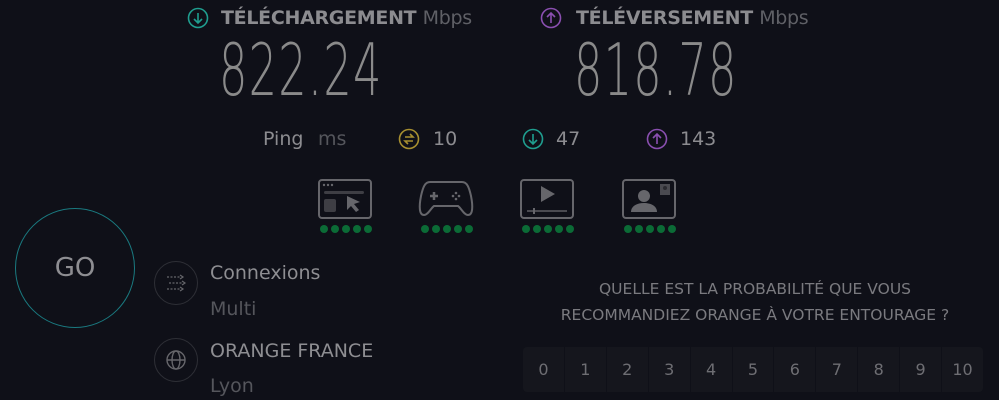 The height and width of the screenshot is (400, 999). I want to click on rating-option-4: 4, so click(712, 369).